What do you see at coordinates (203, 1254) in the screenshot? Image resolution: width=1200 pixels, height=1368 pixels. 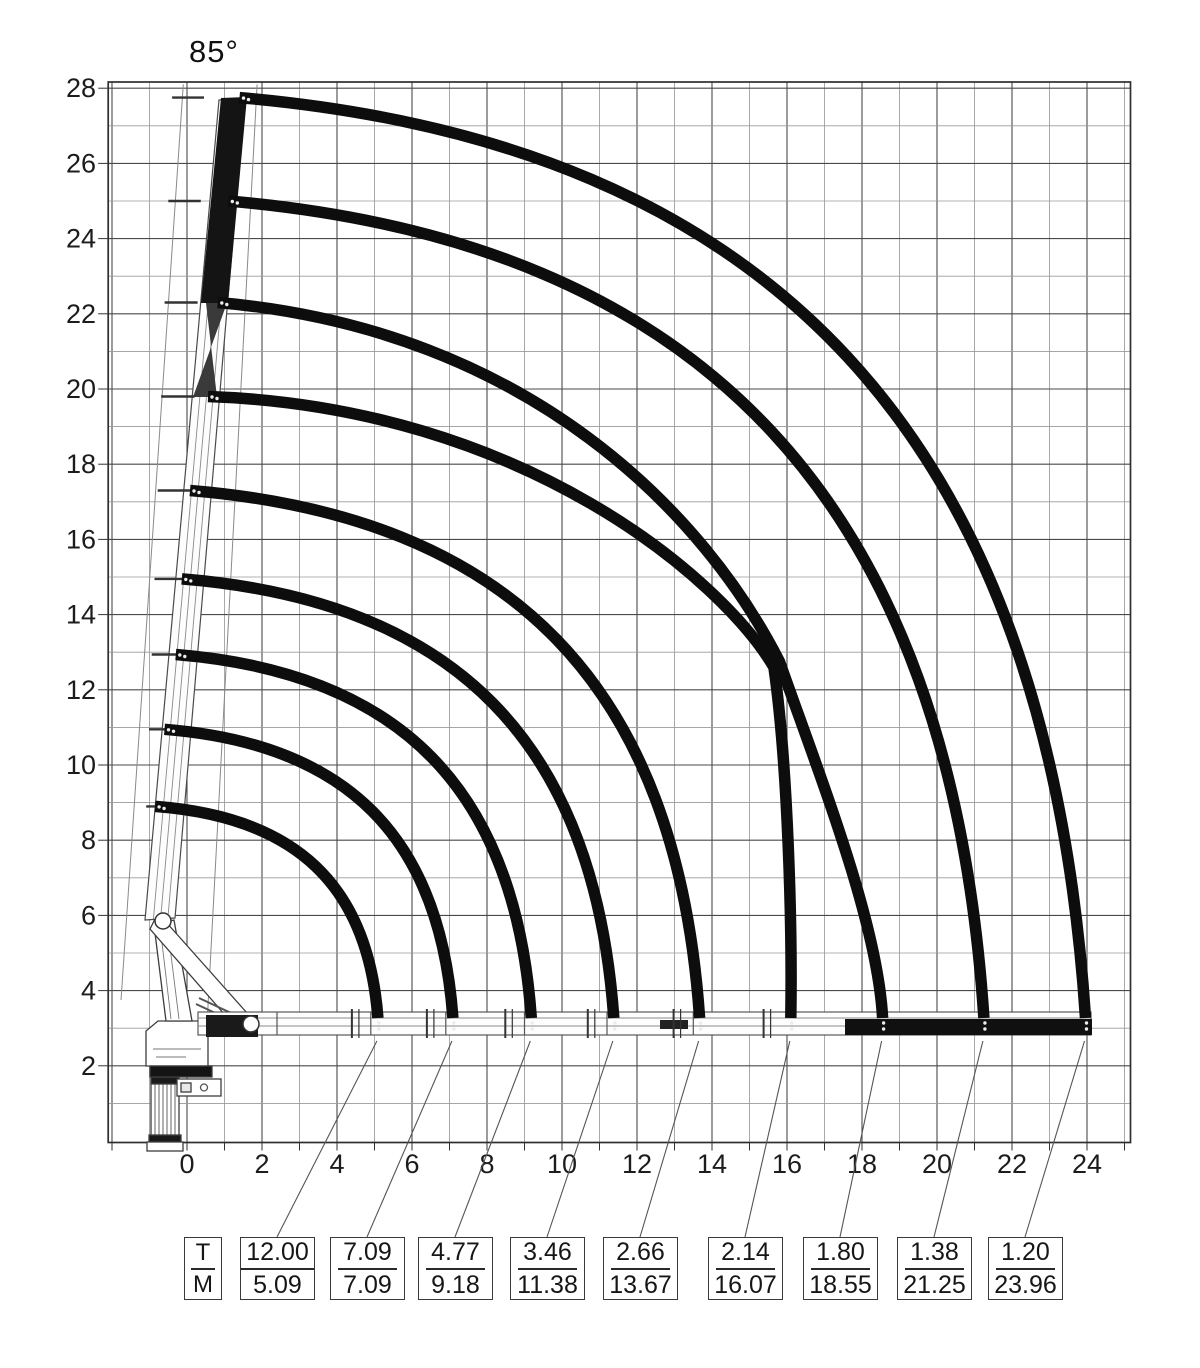 I see `table-header-load-symbol: T` at bounding box center [203, 1254].